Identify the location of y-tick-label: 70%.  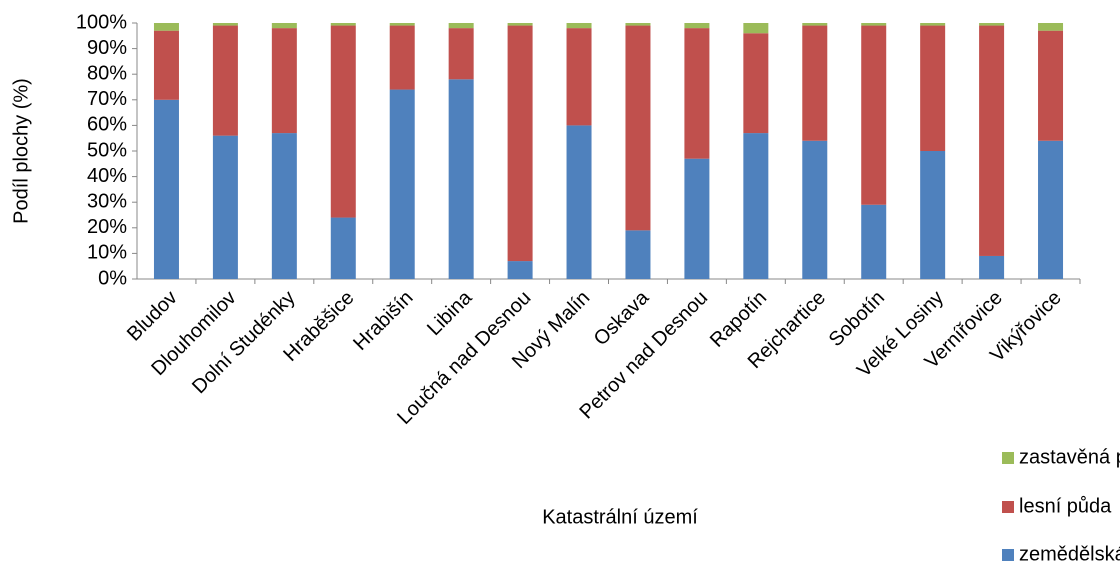
(107, 99).